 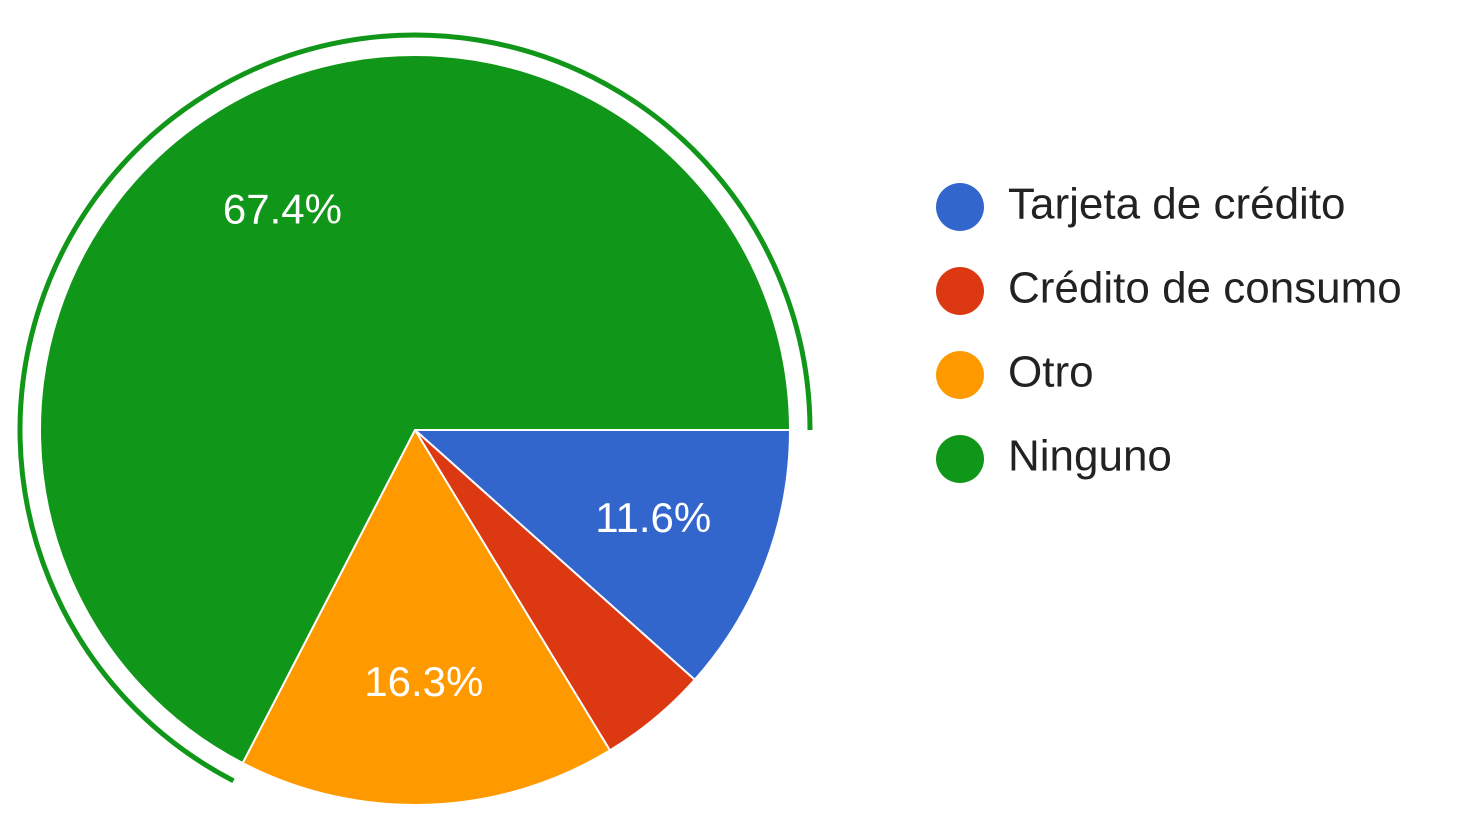 I want to click on legend-label: Otro, so click(x=1051, y=372).